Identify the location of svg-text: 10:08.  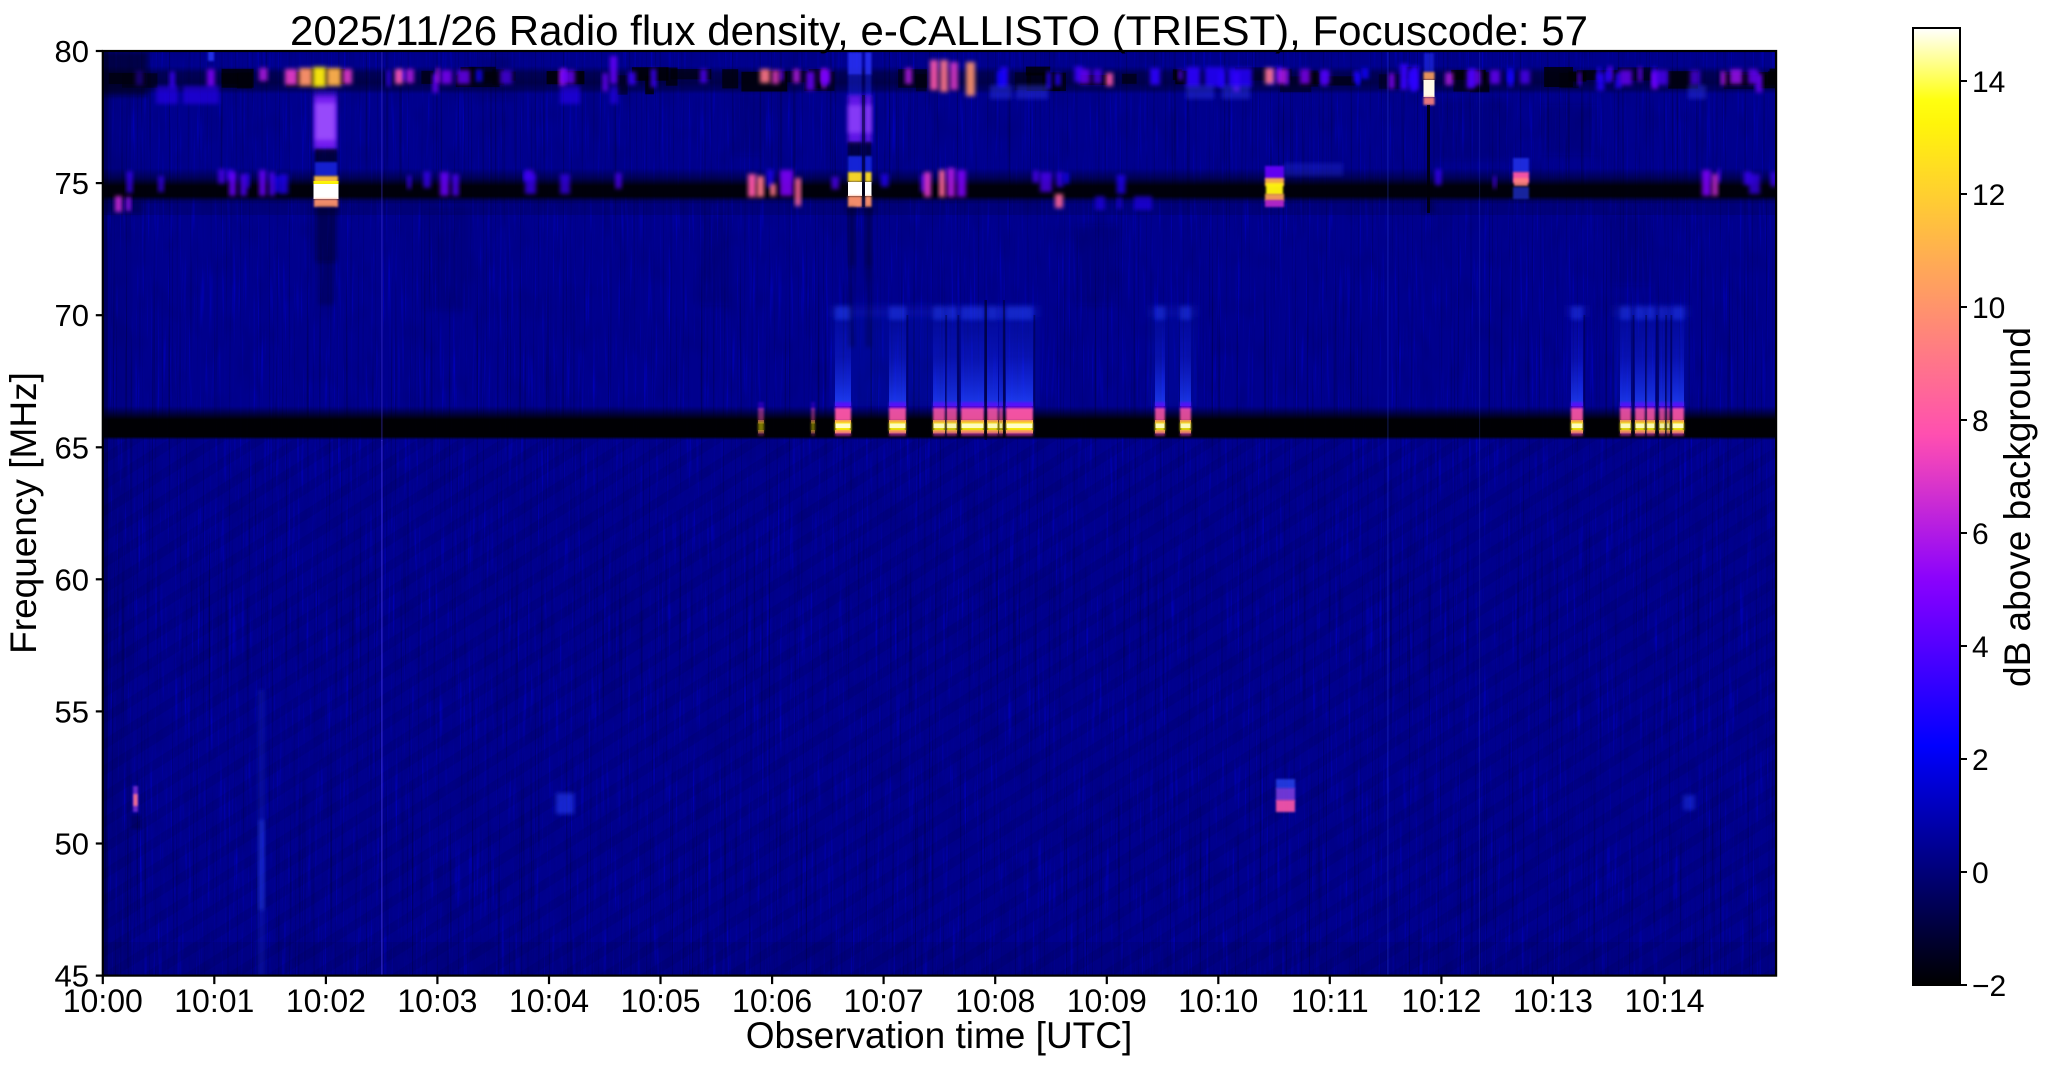
(995, 1001).